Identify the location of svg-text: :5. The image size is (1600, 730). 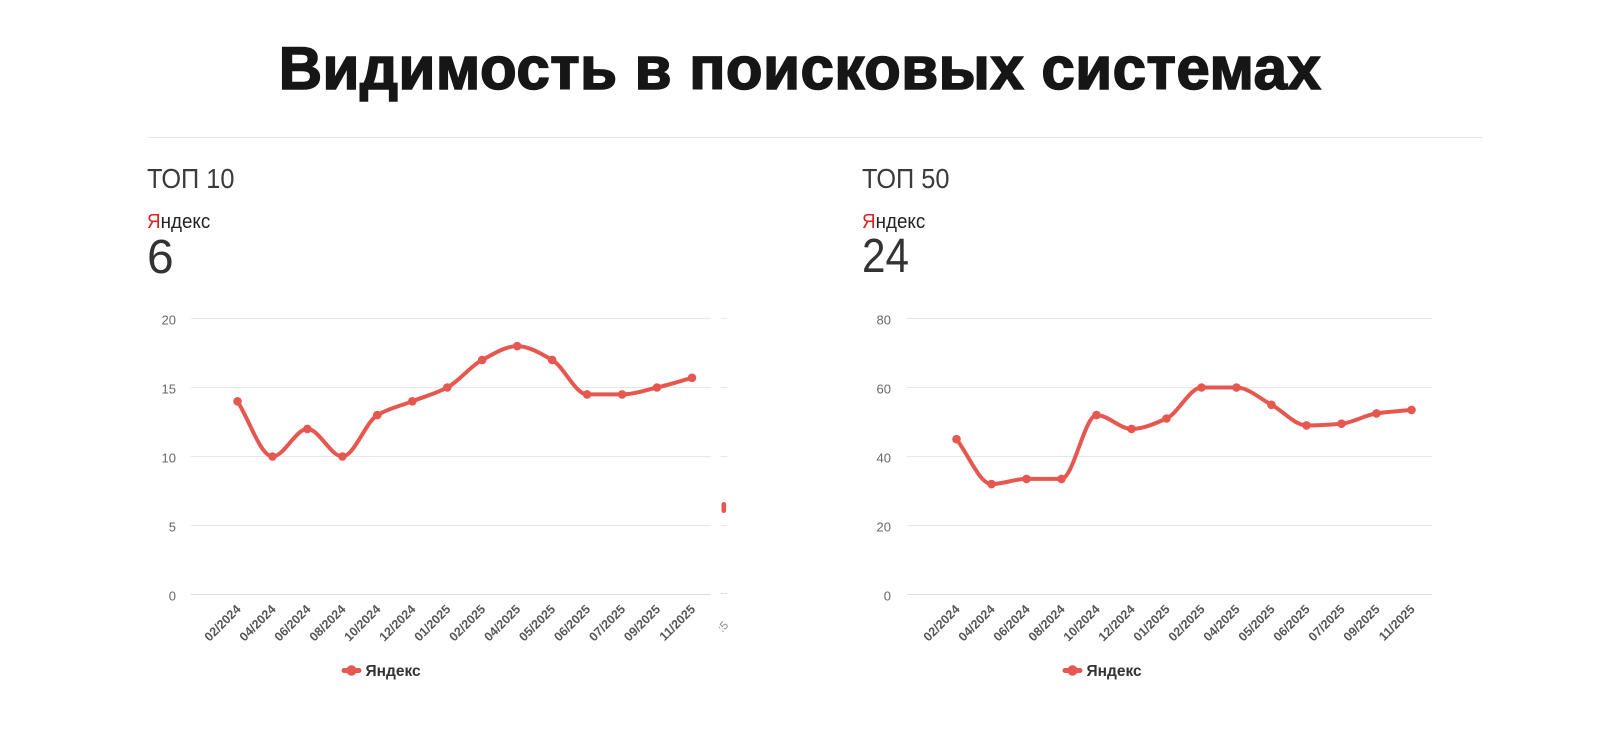
(723, 627).